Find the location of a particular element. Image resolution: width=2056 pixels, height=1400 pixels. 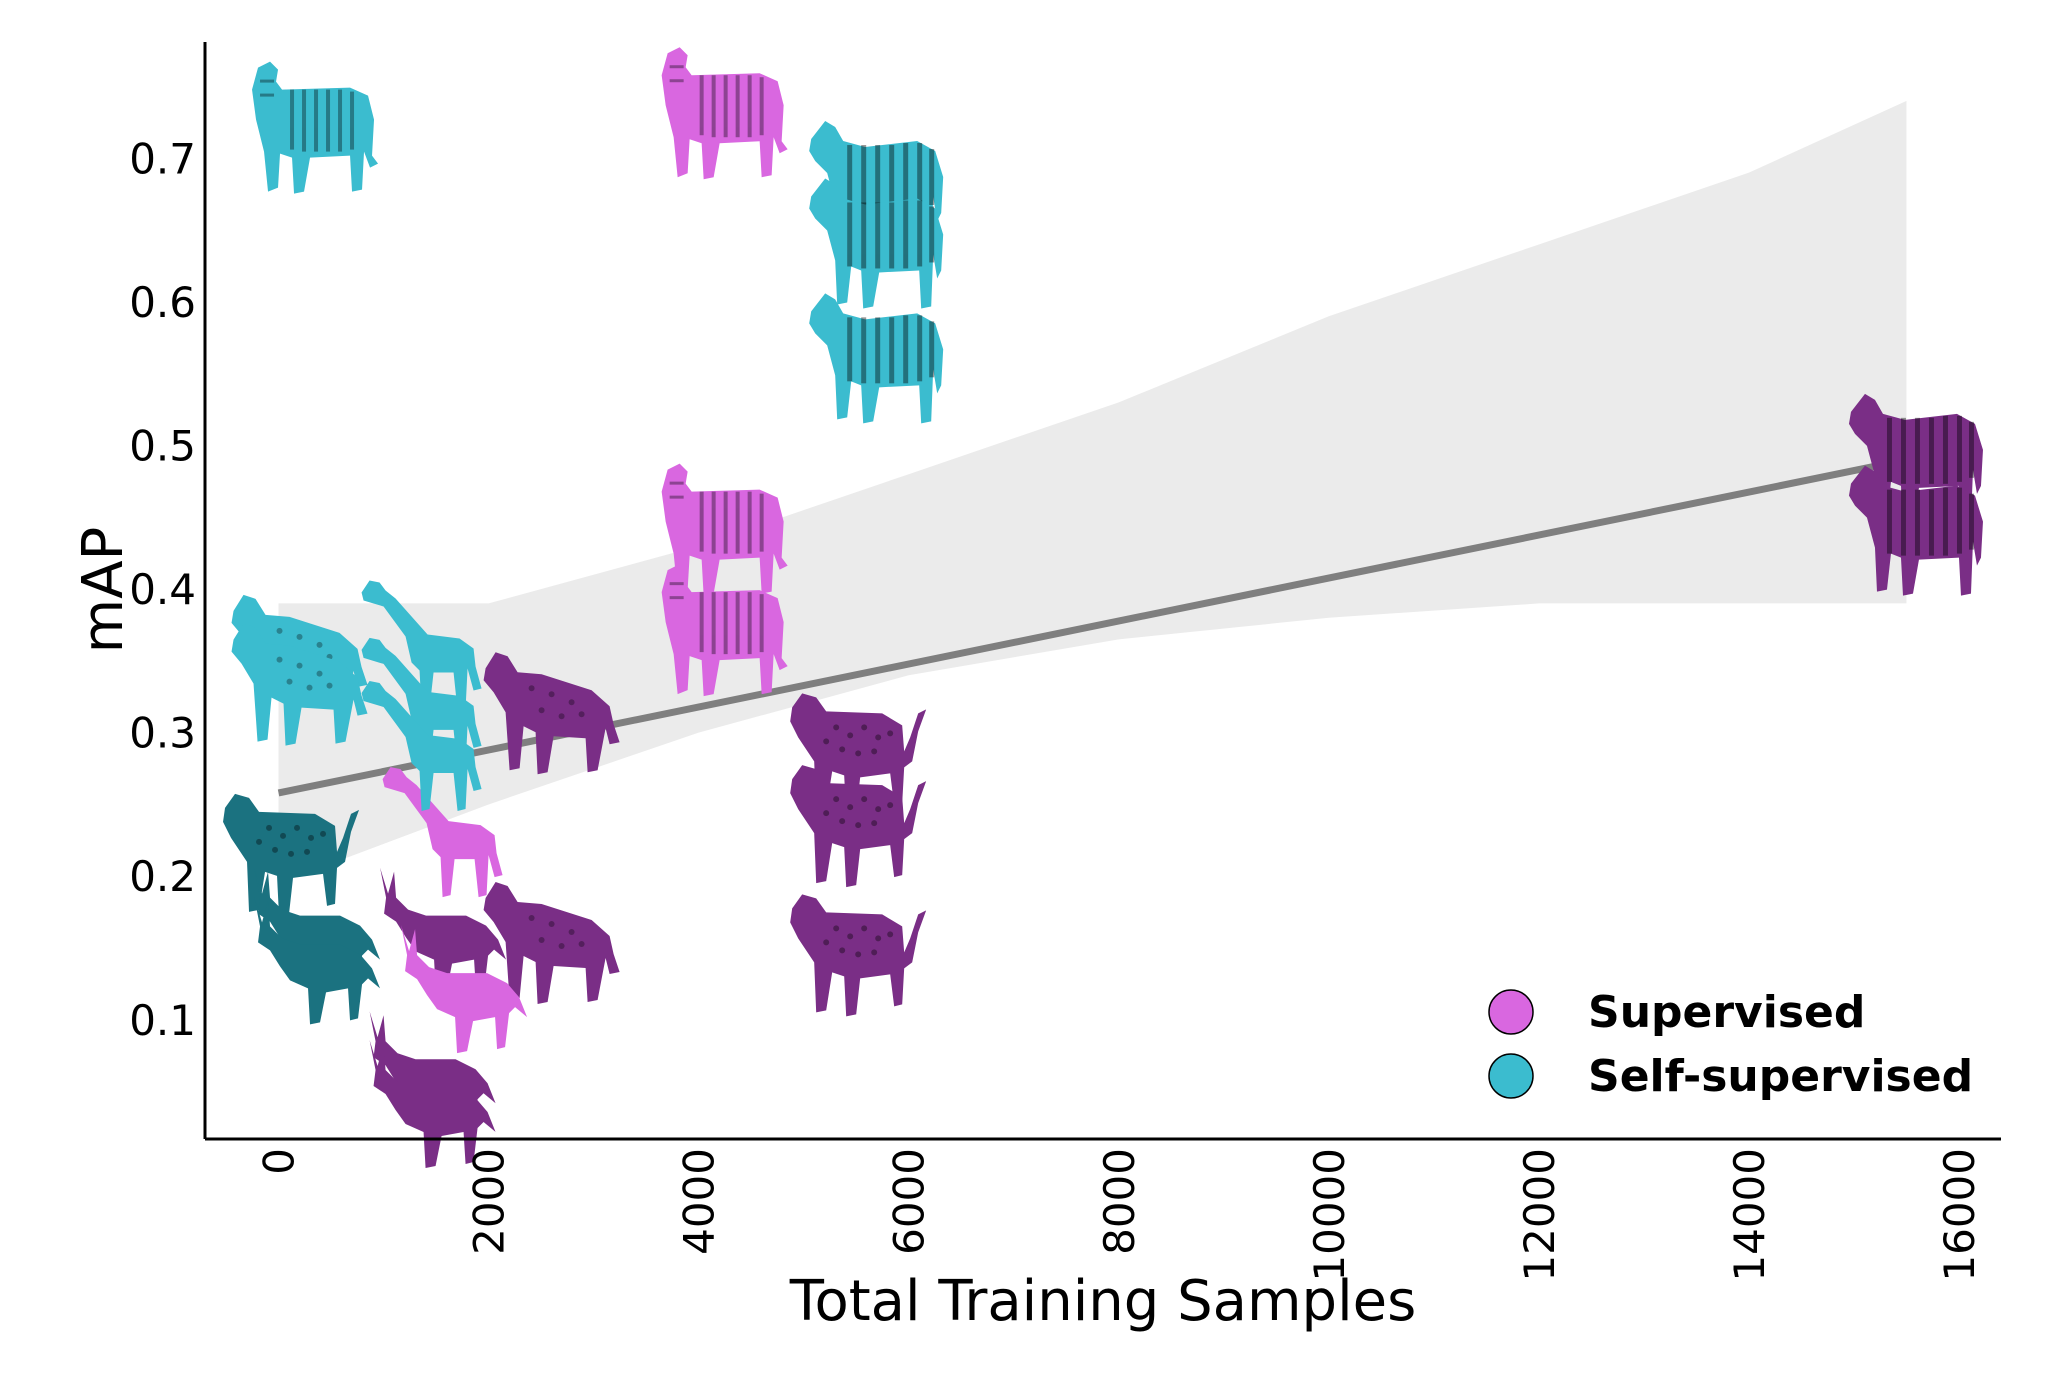

y-tick-label: 0.5 is located at coordinates (162, 445).